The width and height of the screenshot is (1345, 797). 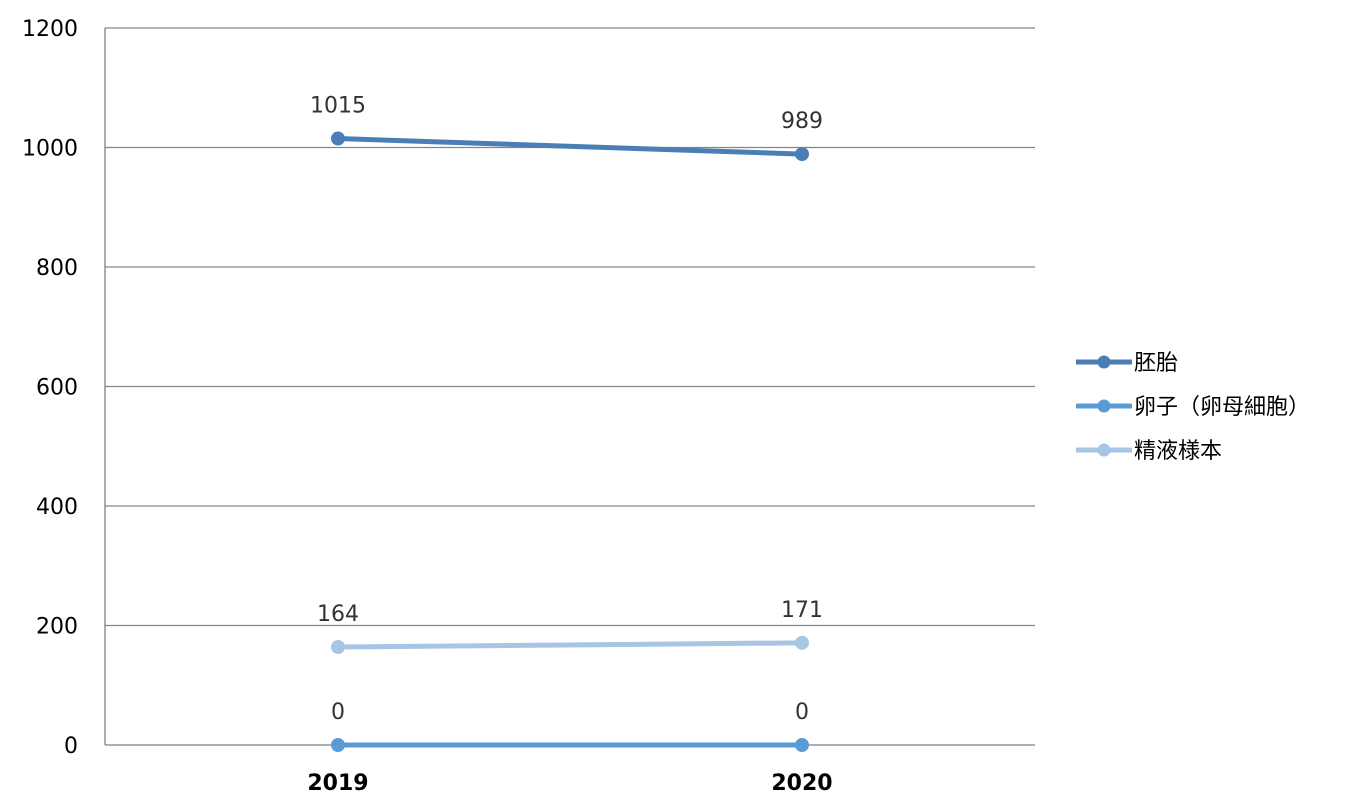 What do you see at coordinates (338, 106) in the screenshot?
I see `data-label: 1015` at bounding box center [338, 106].